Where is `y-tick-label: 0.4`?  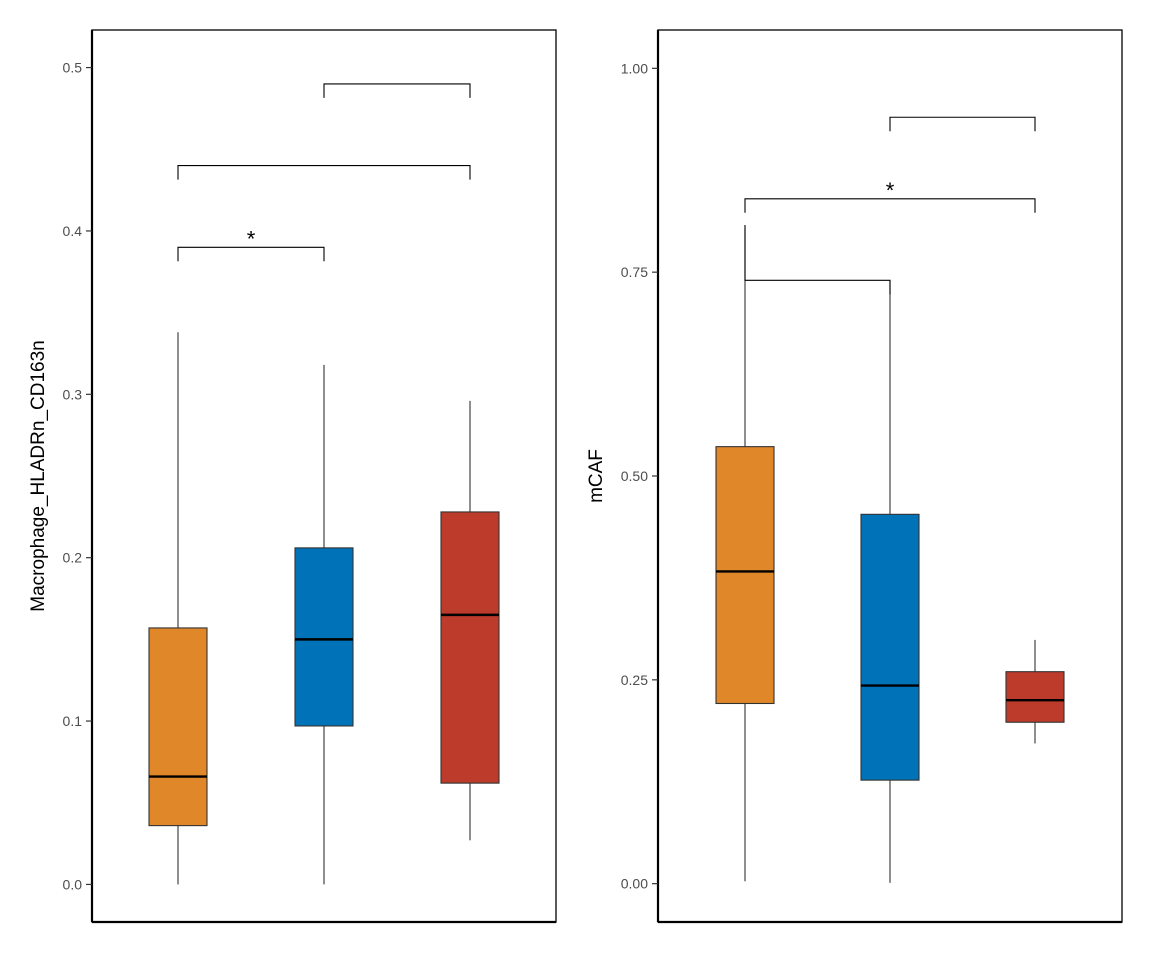 y-tick-label: 0.4 is located at coordinates (73, 231).